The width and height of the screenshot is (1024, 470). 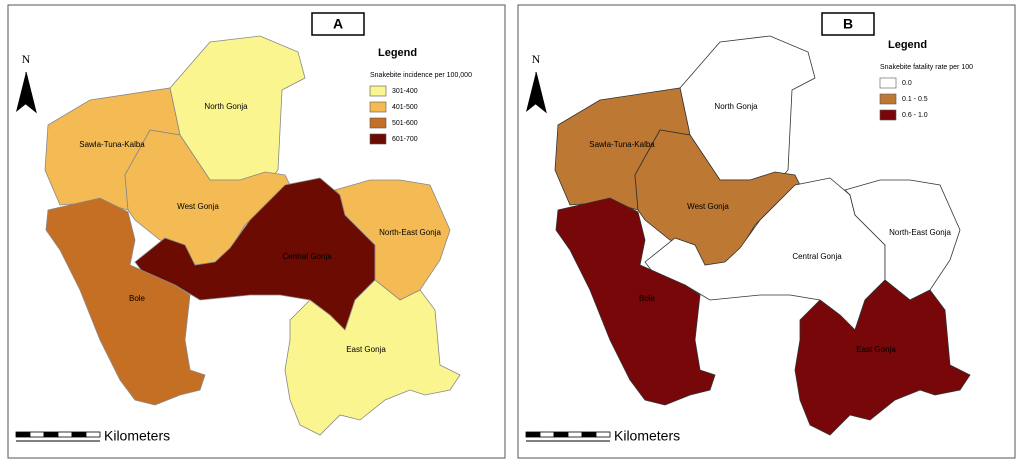 I want to click on legend-label: 0.6 - 1.0, so click(x=915, y=115).